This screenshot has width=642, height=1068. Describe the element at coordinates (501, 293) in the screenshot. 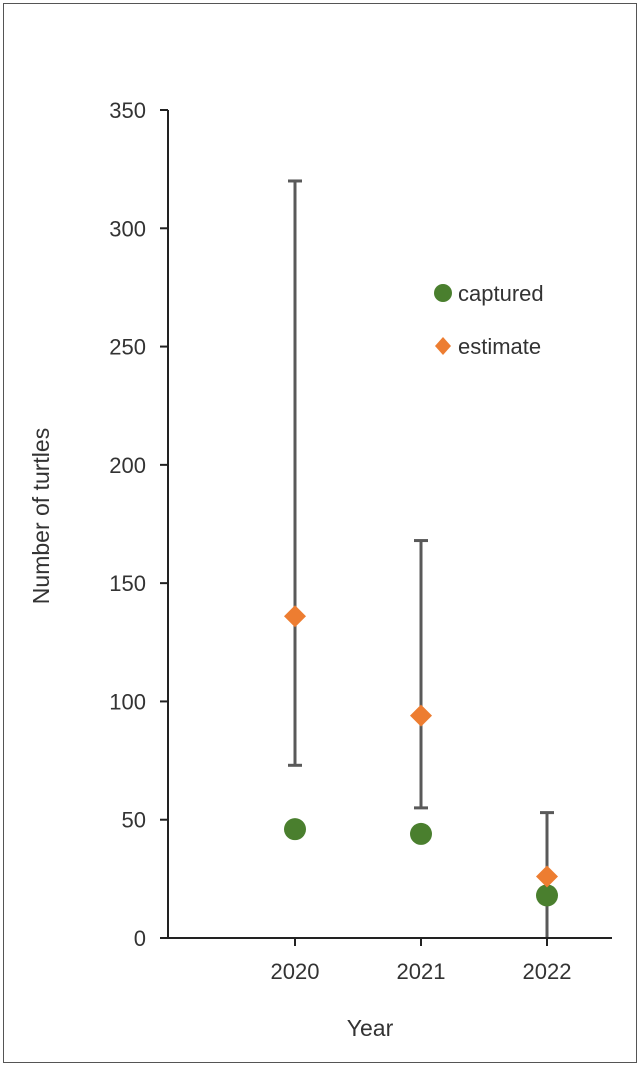

I see `legend-captured-label: captured` at that location.